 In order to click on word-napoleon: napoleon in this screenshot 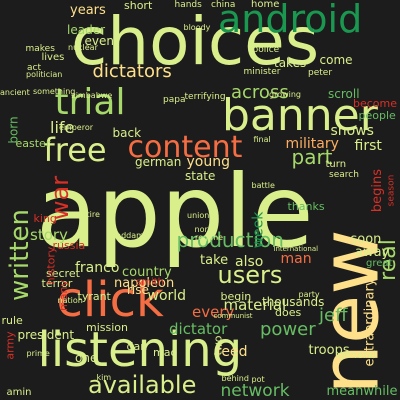, I will do `click(144, 283)`.